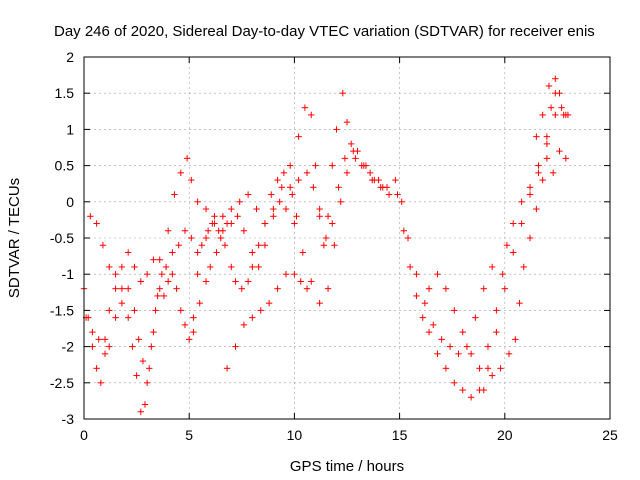  I want to click on x-tick-label: 20, so click(505, 435).